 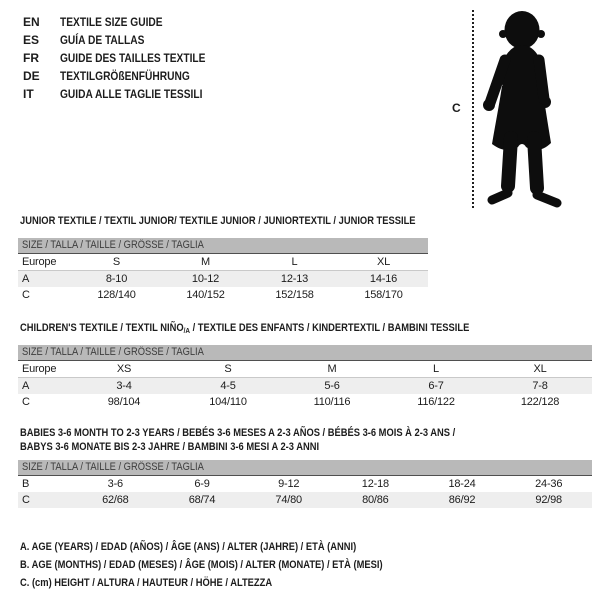 I want to click on language-row: ES GUÍA DE TALLAS, so click(x=127, y=40).